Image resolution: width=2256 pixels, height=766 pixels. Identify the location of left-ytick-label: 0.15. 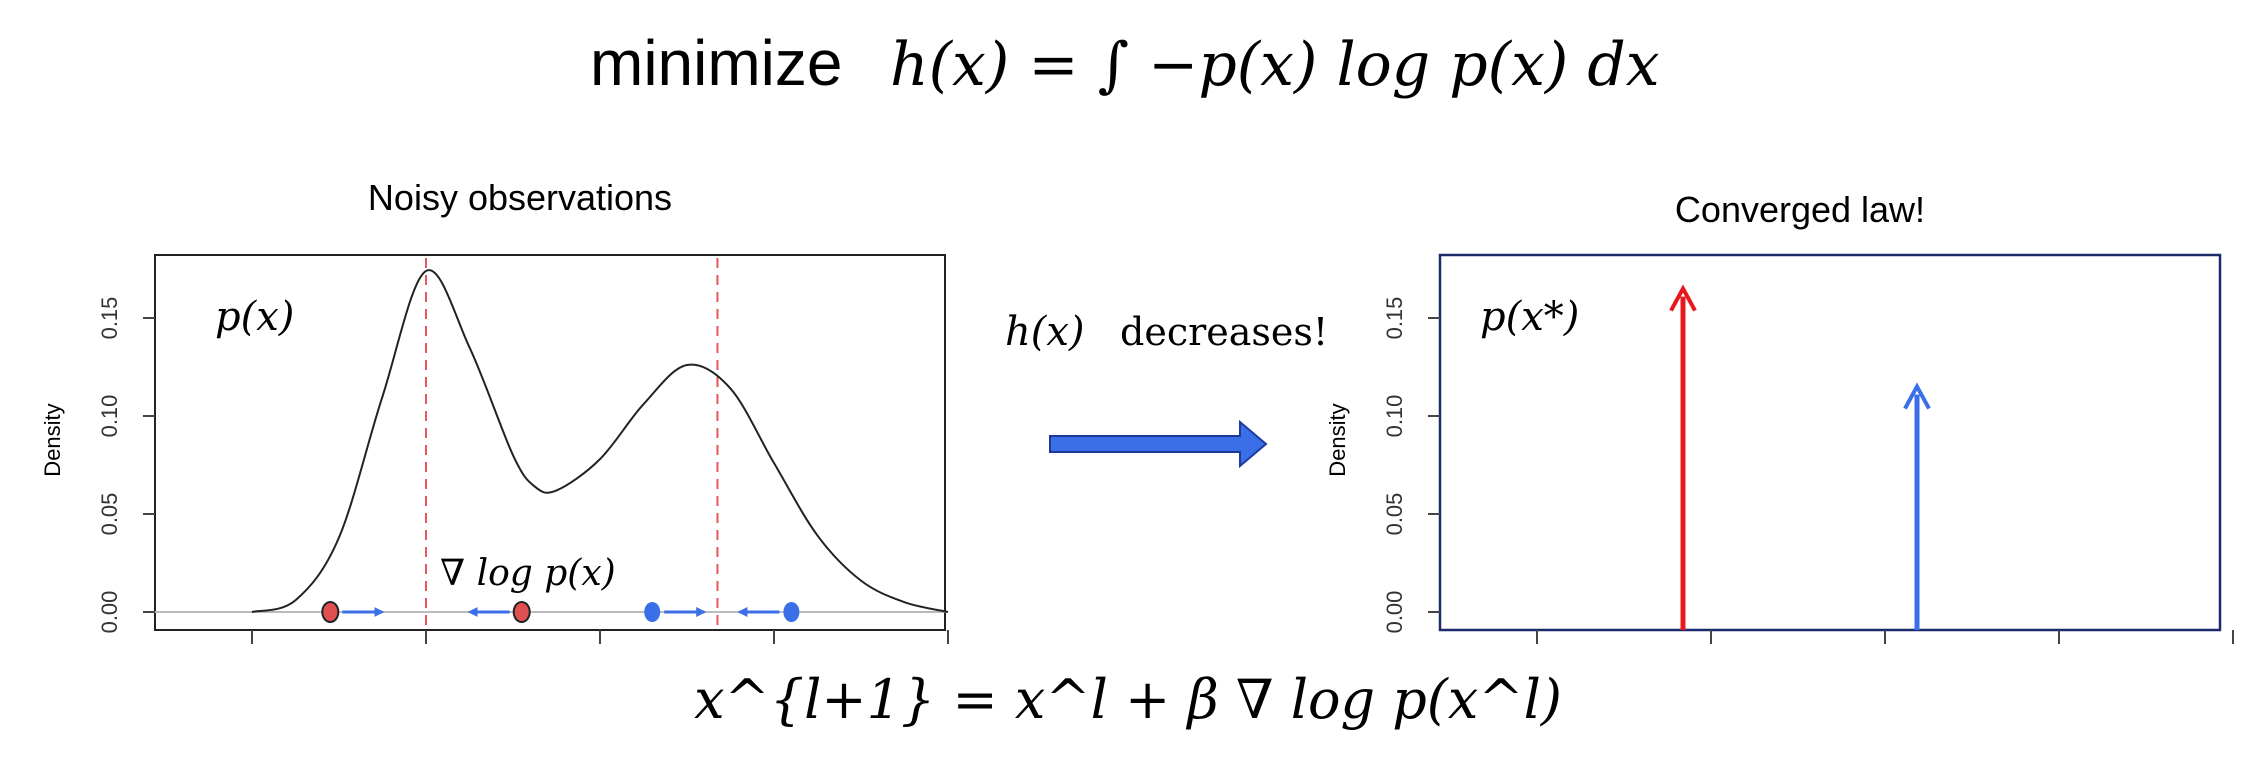
(109, 318).